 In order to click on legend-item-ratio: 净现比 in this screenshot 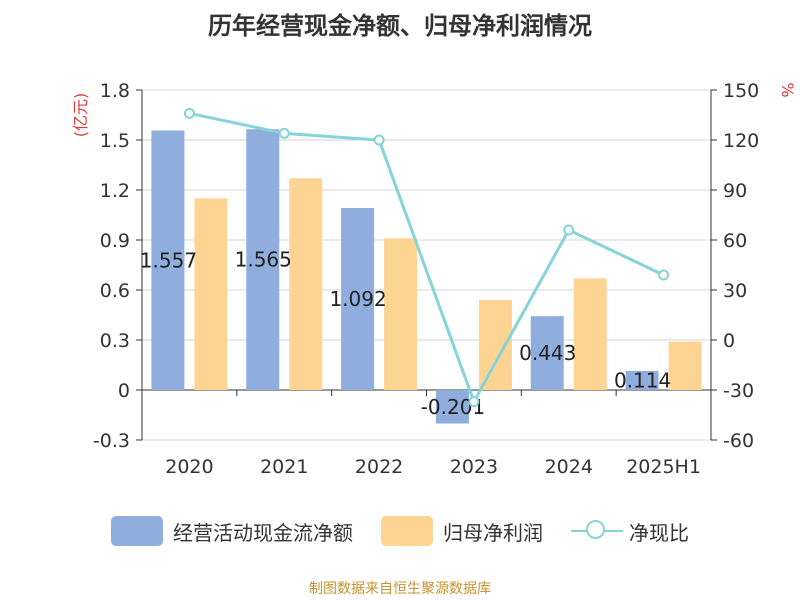, I will do `click(630, 531)`.